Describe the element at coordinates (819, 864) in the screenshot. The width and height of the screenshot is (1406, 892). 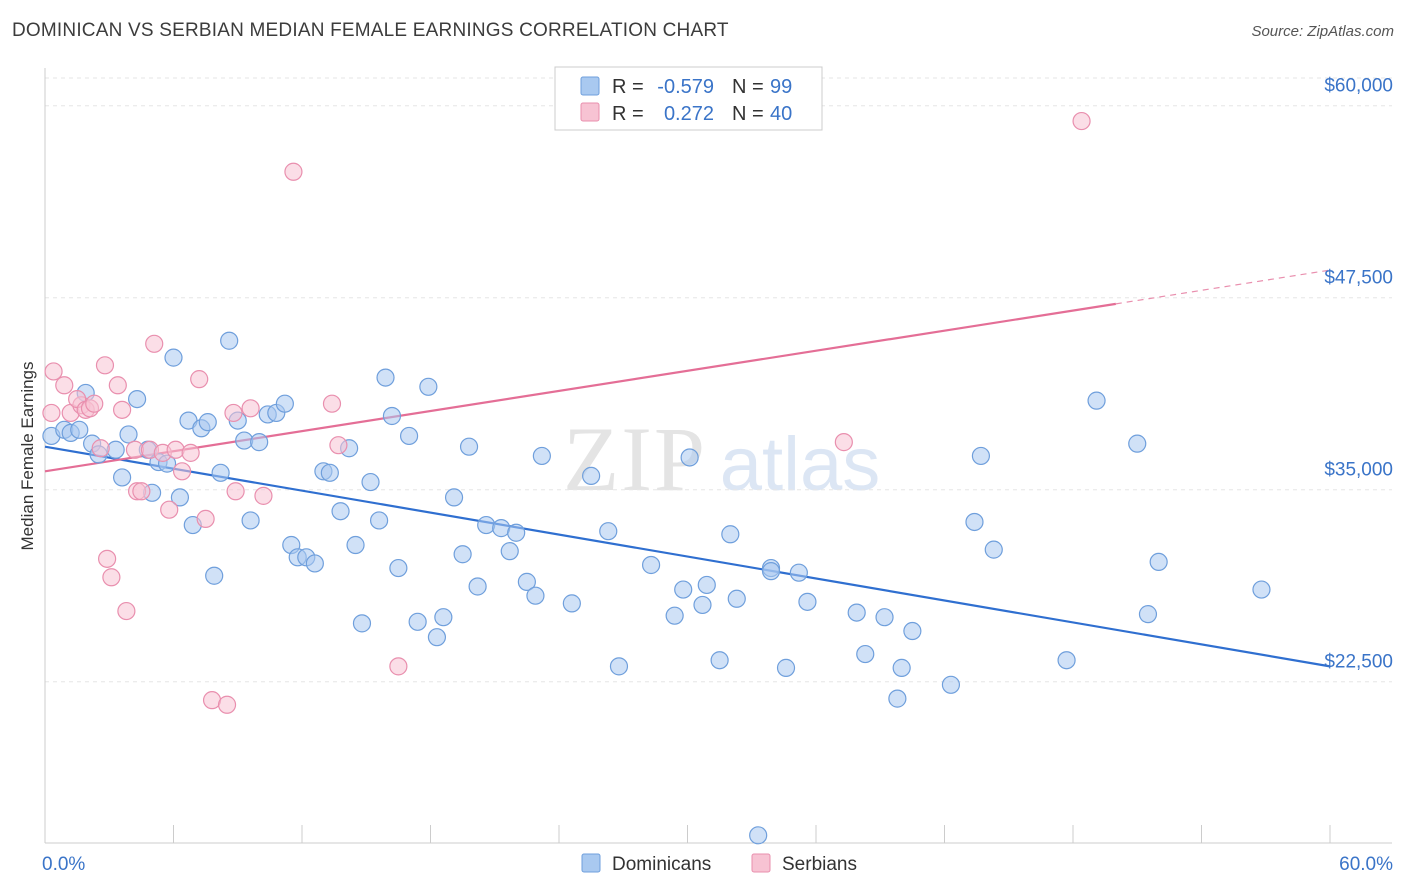
I see `bottom-legend-serbians: Serbians` at that location.